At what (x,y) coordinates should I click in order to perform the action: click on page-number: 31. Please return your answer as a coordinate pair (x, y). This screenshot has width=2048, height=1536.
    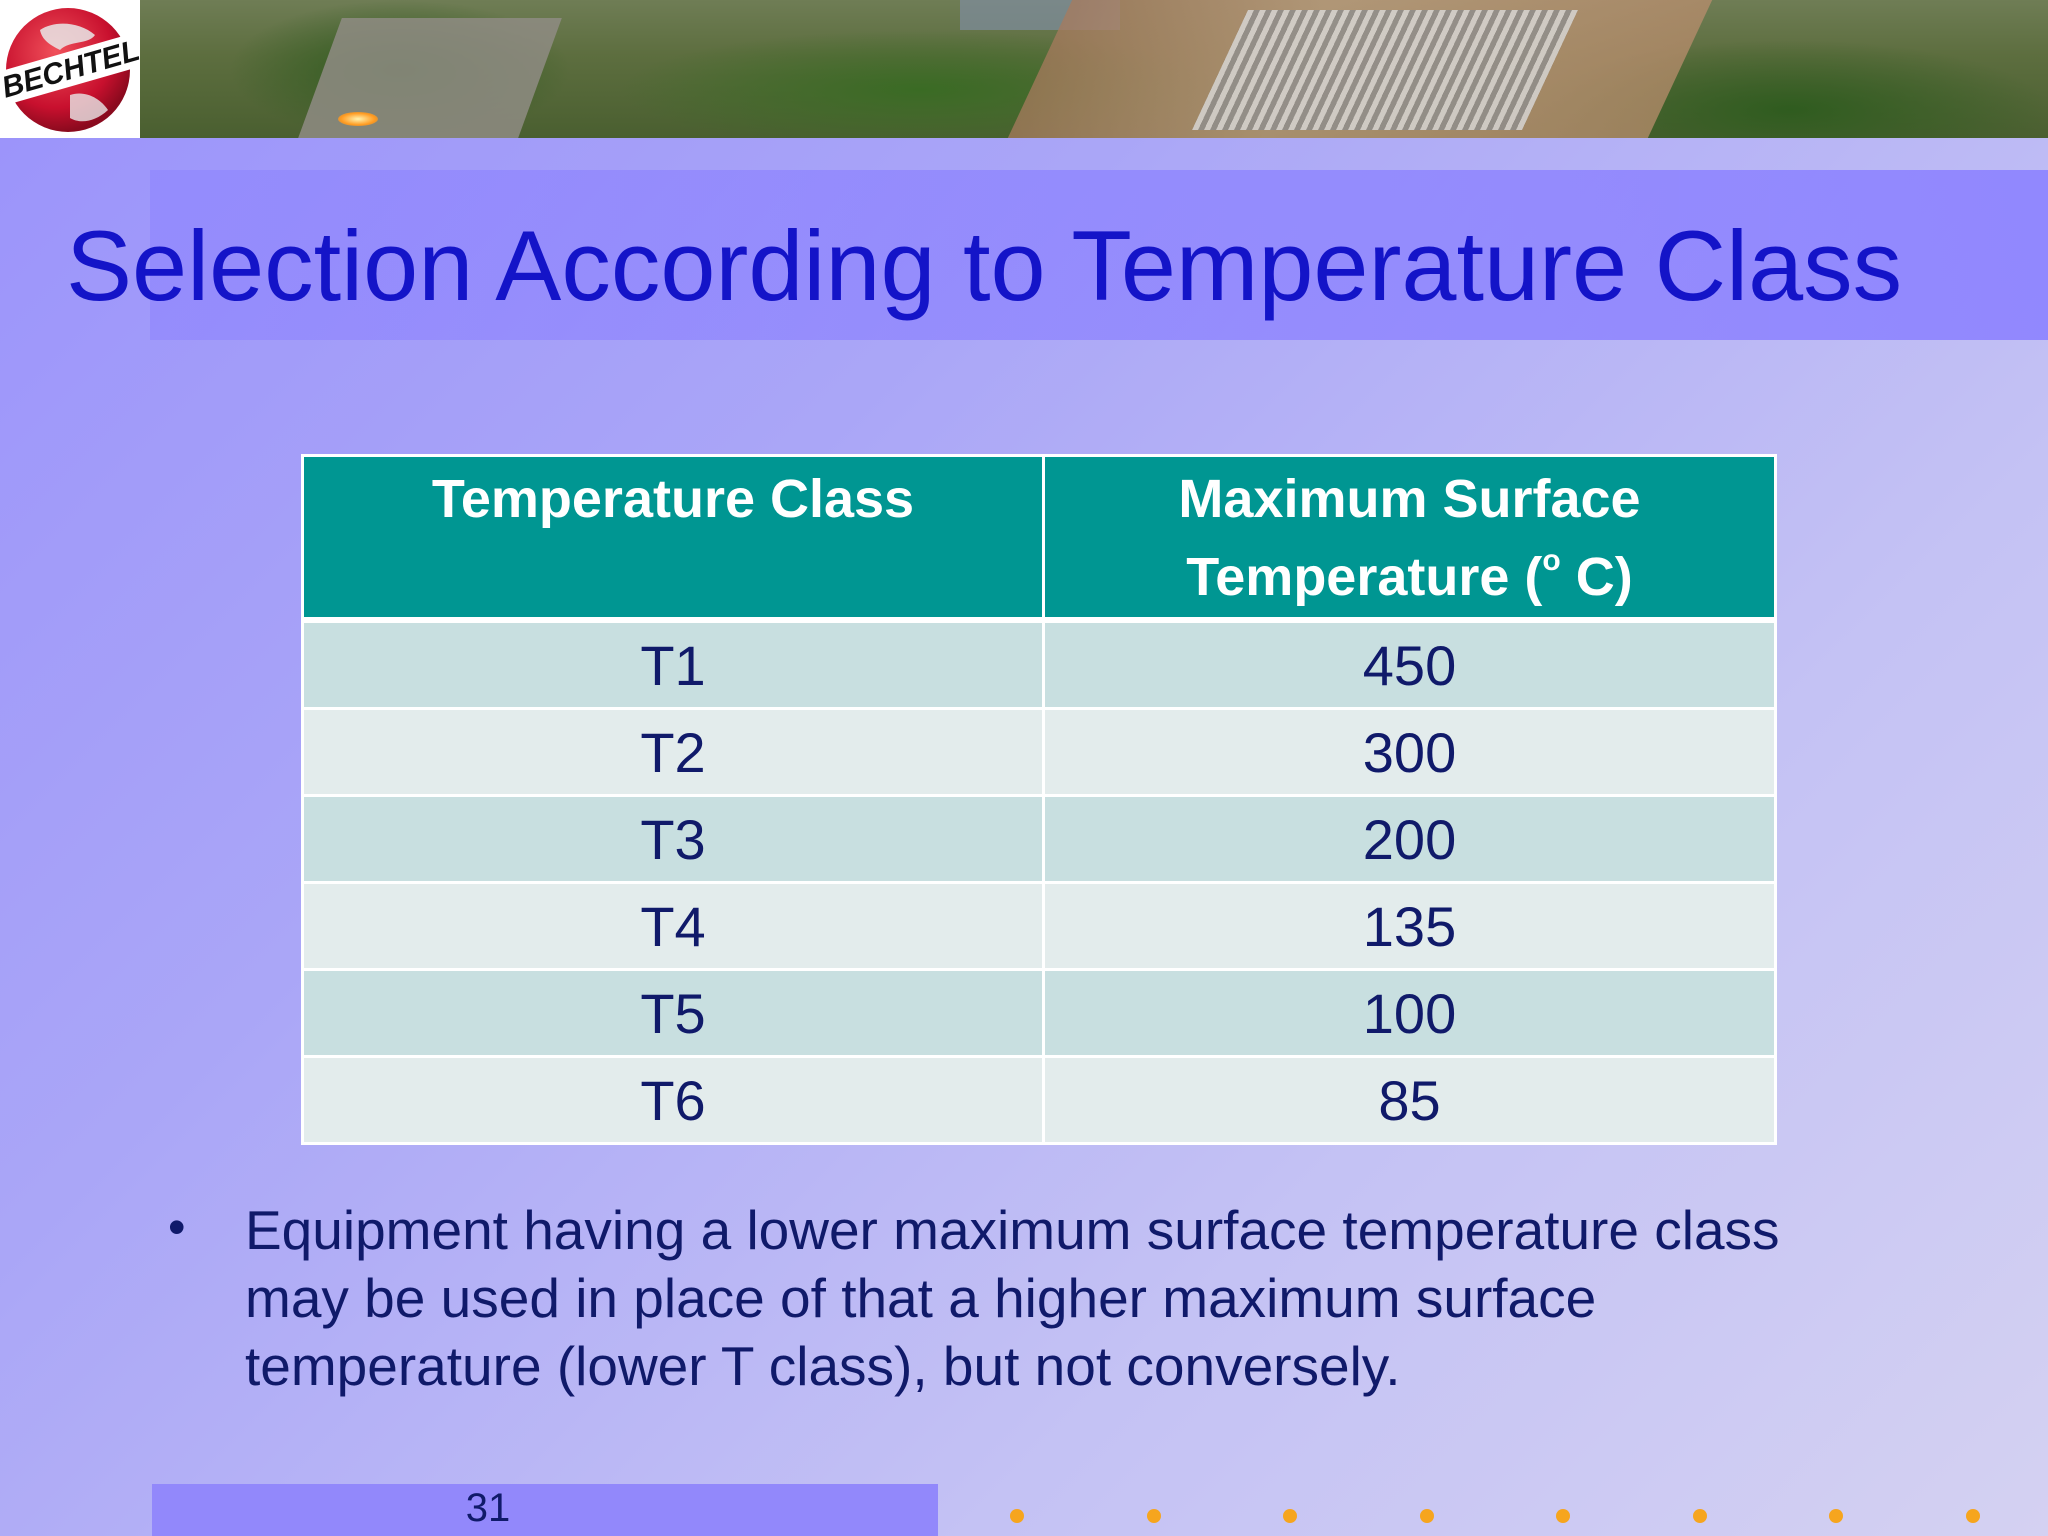
    Looking at the image, I should click on (488, 1508).